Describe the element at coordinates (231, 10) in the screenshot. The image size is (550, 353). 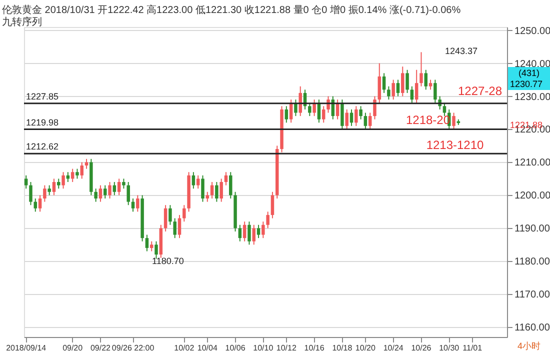
I see `chart-title: 伦敦黄金 2018/10/31 开1222.42 高1223.00 低1221.30 收1221.88 量0 仓0 增0 振0.14% 涨(-0.71)-0.06%` at that location.